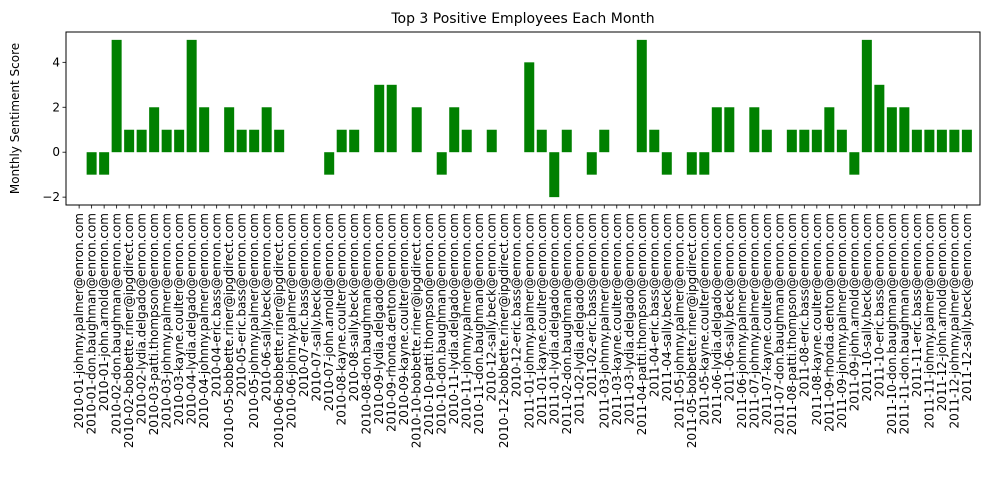 This screenshot has height=490, width=989. Describe the element at coordinates (517, 305) in the screenshot. I see `x-tick-label: 2010-12-eric.bass@enron.com` at that location.